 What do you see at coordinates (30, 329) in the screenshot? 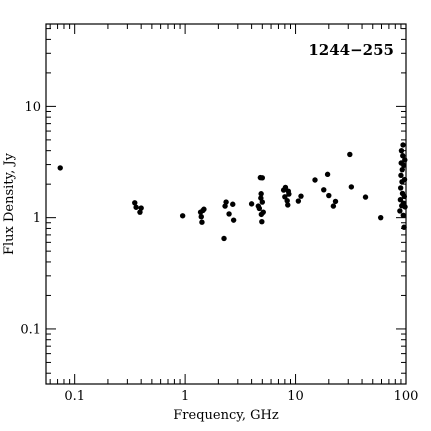
I see `y-tick-label: 0.1` at bounding box center [30, 329].